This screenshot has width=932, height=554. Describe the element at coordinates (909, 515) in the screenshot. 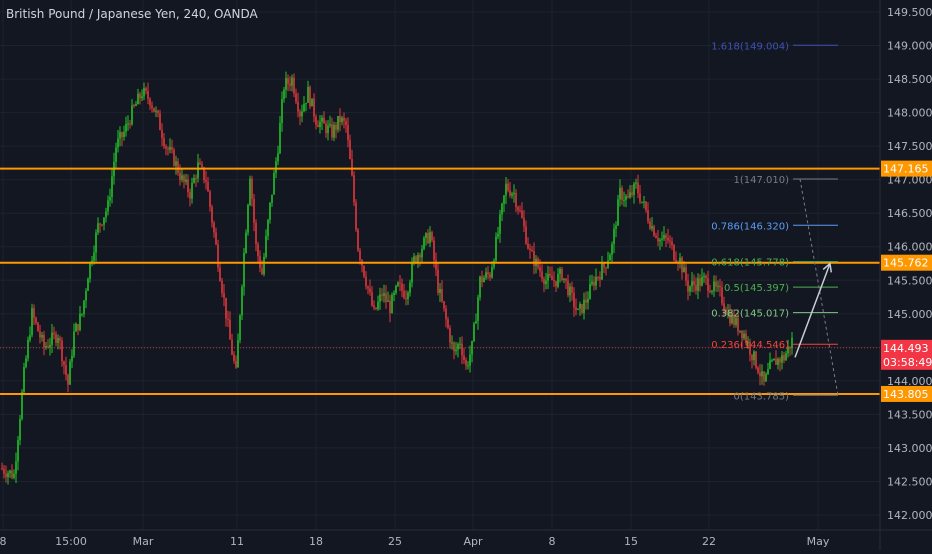

I see `y-tick-label: 142.000` at that location.